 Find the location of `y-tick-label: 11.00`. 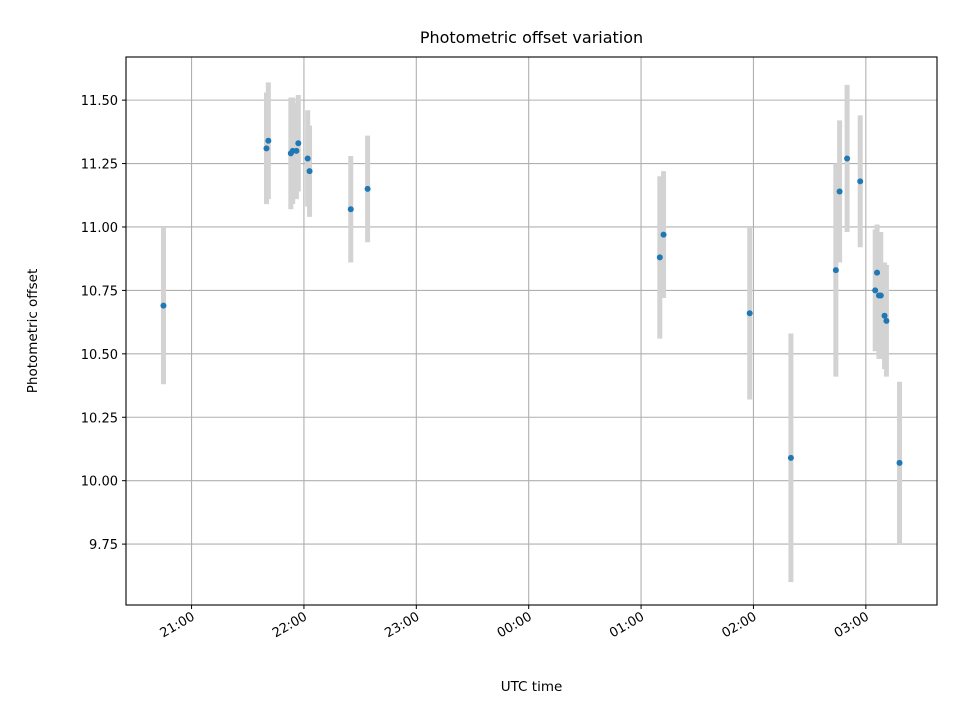

y-tick-label: 11.00 is located at coordinates (99, 228).